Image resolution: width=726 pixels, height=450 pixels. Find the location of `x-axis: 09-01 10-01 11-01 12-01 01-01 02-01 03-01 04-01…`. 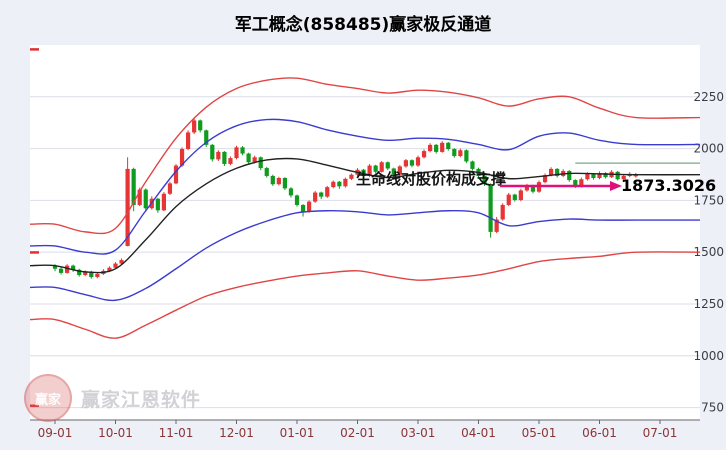

x-axis: 09-01 10-01 11-01 12-01 01-01 02-01 03-01 04-01… is located at coordinates (365, 429).